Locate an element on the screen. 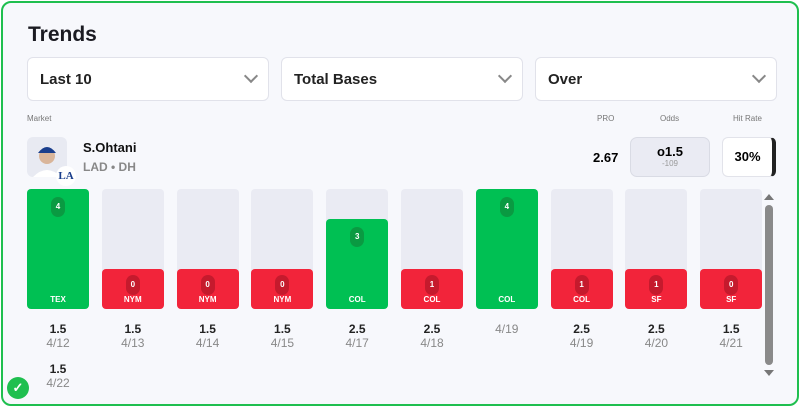  extra-game-label: 1.5 4/22 is located at coordinates (58, 376).